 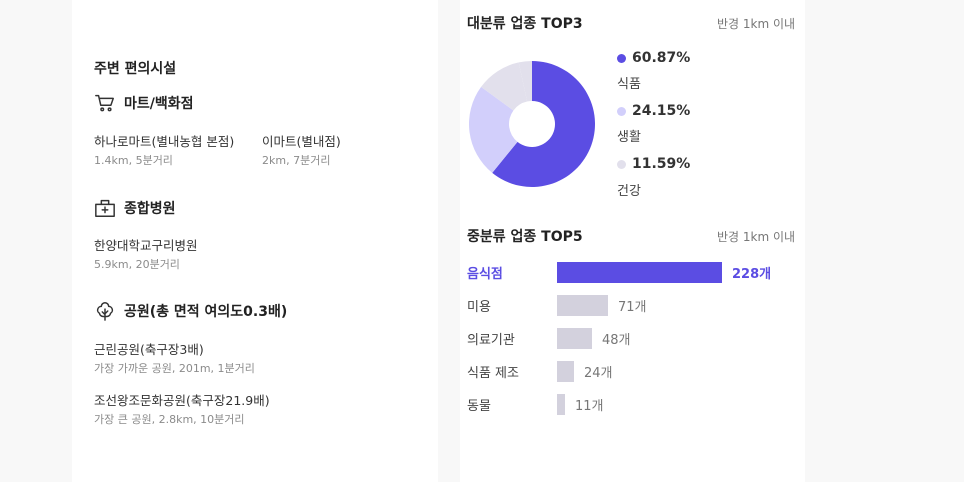 I want to click on bar-label-4: 식품 제조, so click(x=493, y=373).